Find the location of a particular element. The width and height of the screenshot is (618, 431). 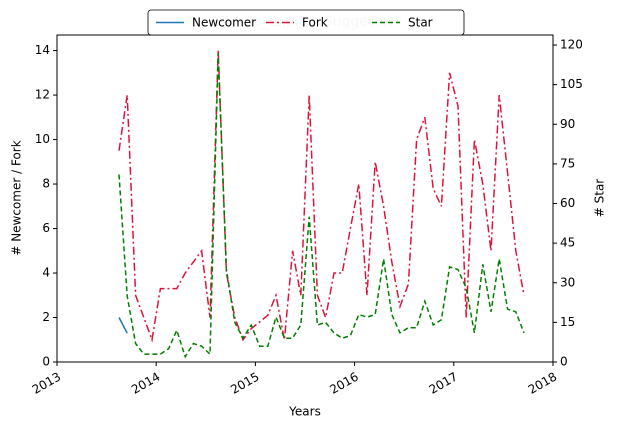

x-tick-label: 2017 is located at coordinates (443, 383).